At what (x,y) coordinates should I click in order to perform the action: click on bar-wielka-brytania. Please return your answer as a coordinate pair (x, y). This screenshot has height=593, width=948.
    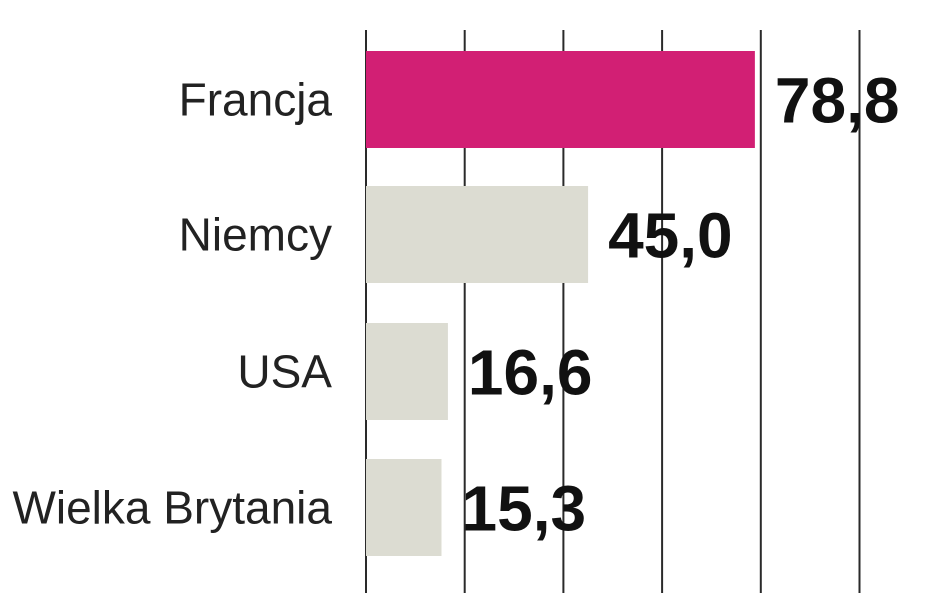
    Looking at the image, I should click on (404, 507).